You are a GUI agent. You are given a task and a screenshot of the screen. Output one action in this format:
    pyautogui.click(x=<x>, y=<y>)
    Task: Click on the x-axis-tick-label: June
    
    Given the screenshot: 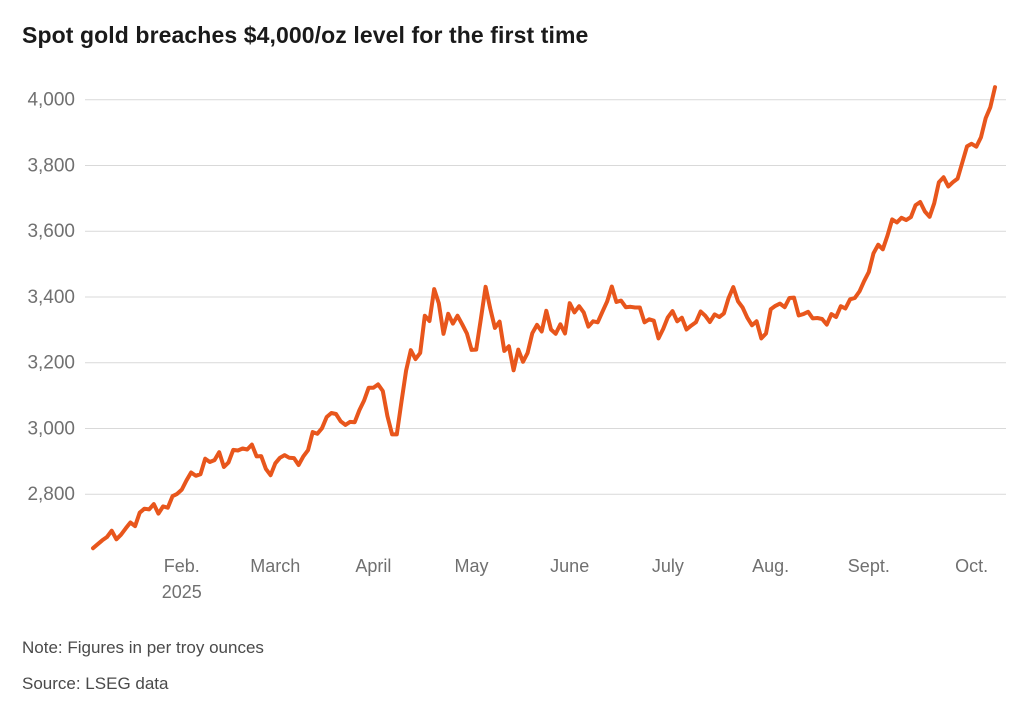 What is the action you would take?
    pyautogui.click(x=569, y=566)
    